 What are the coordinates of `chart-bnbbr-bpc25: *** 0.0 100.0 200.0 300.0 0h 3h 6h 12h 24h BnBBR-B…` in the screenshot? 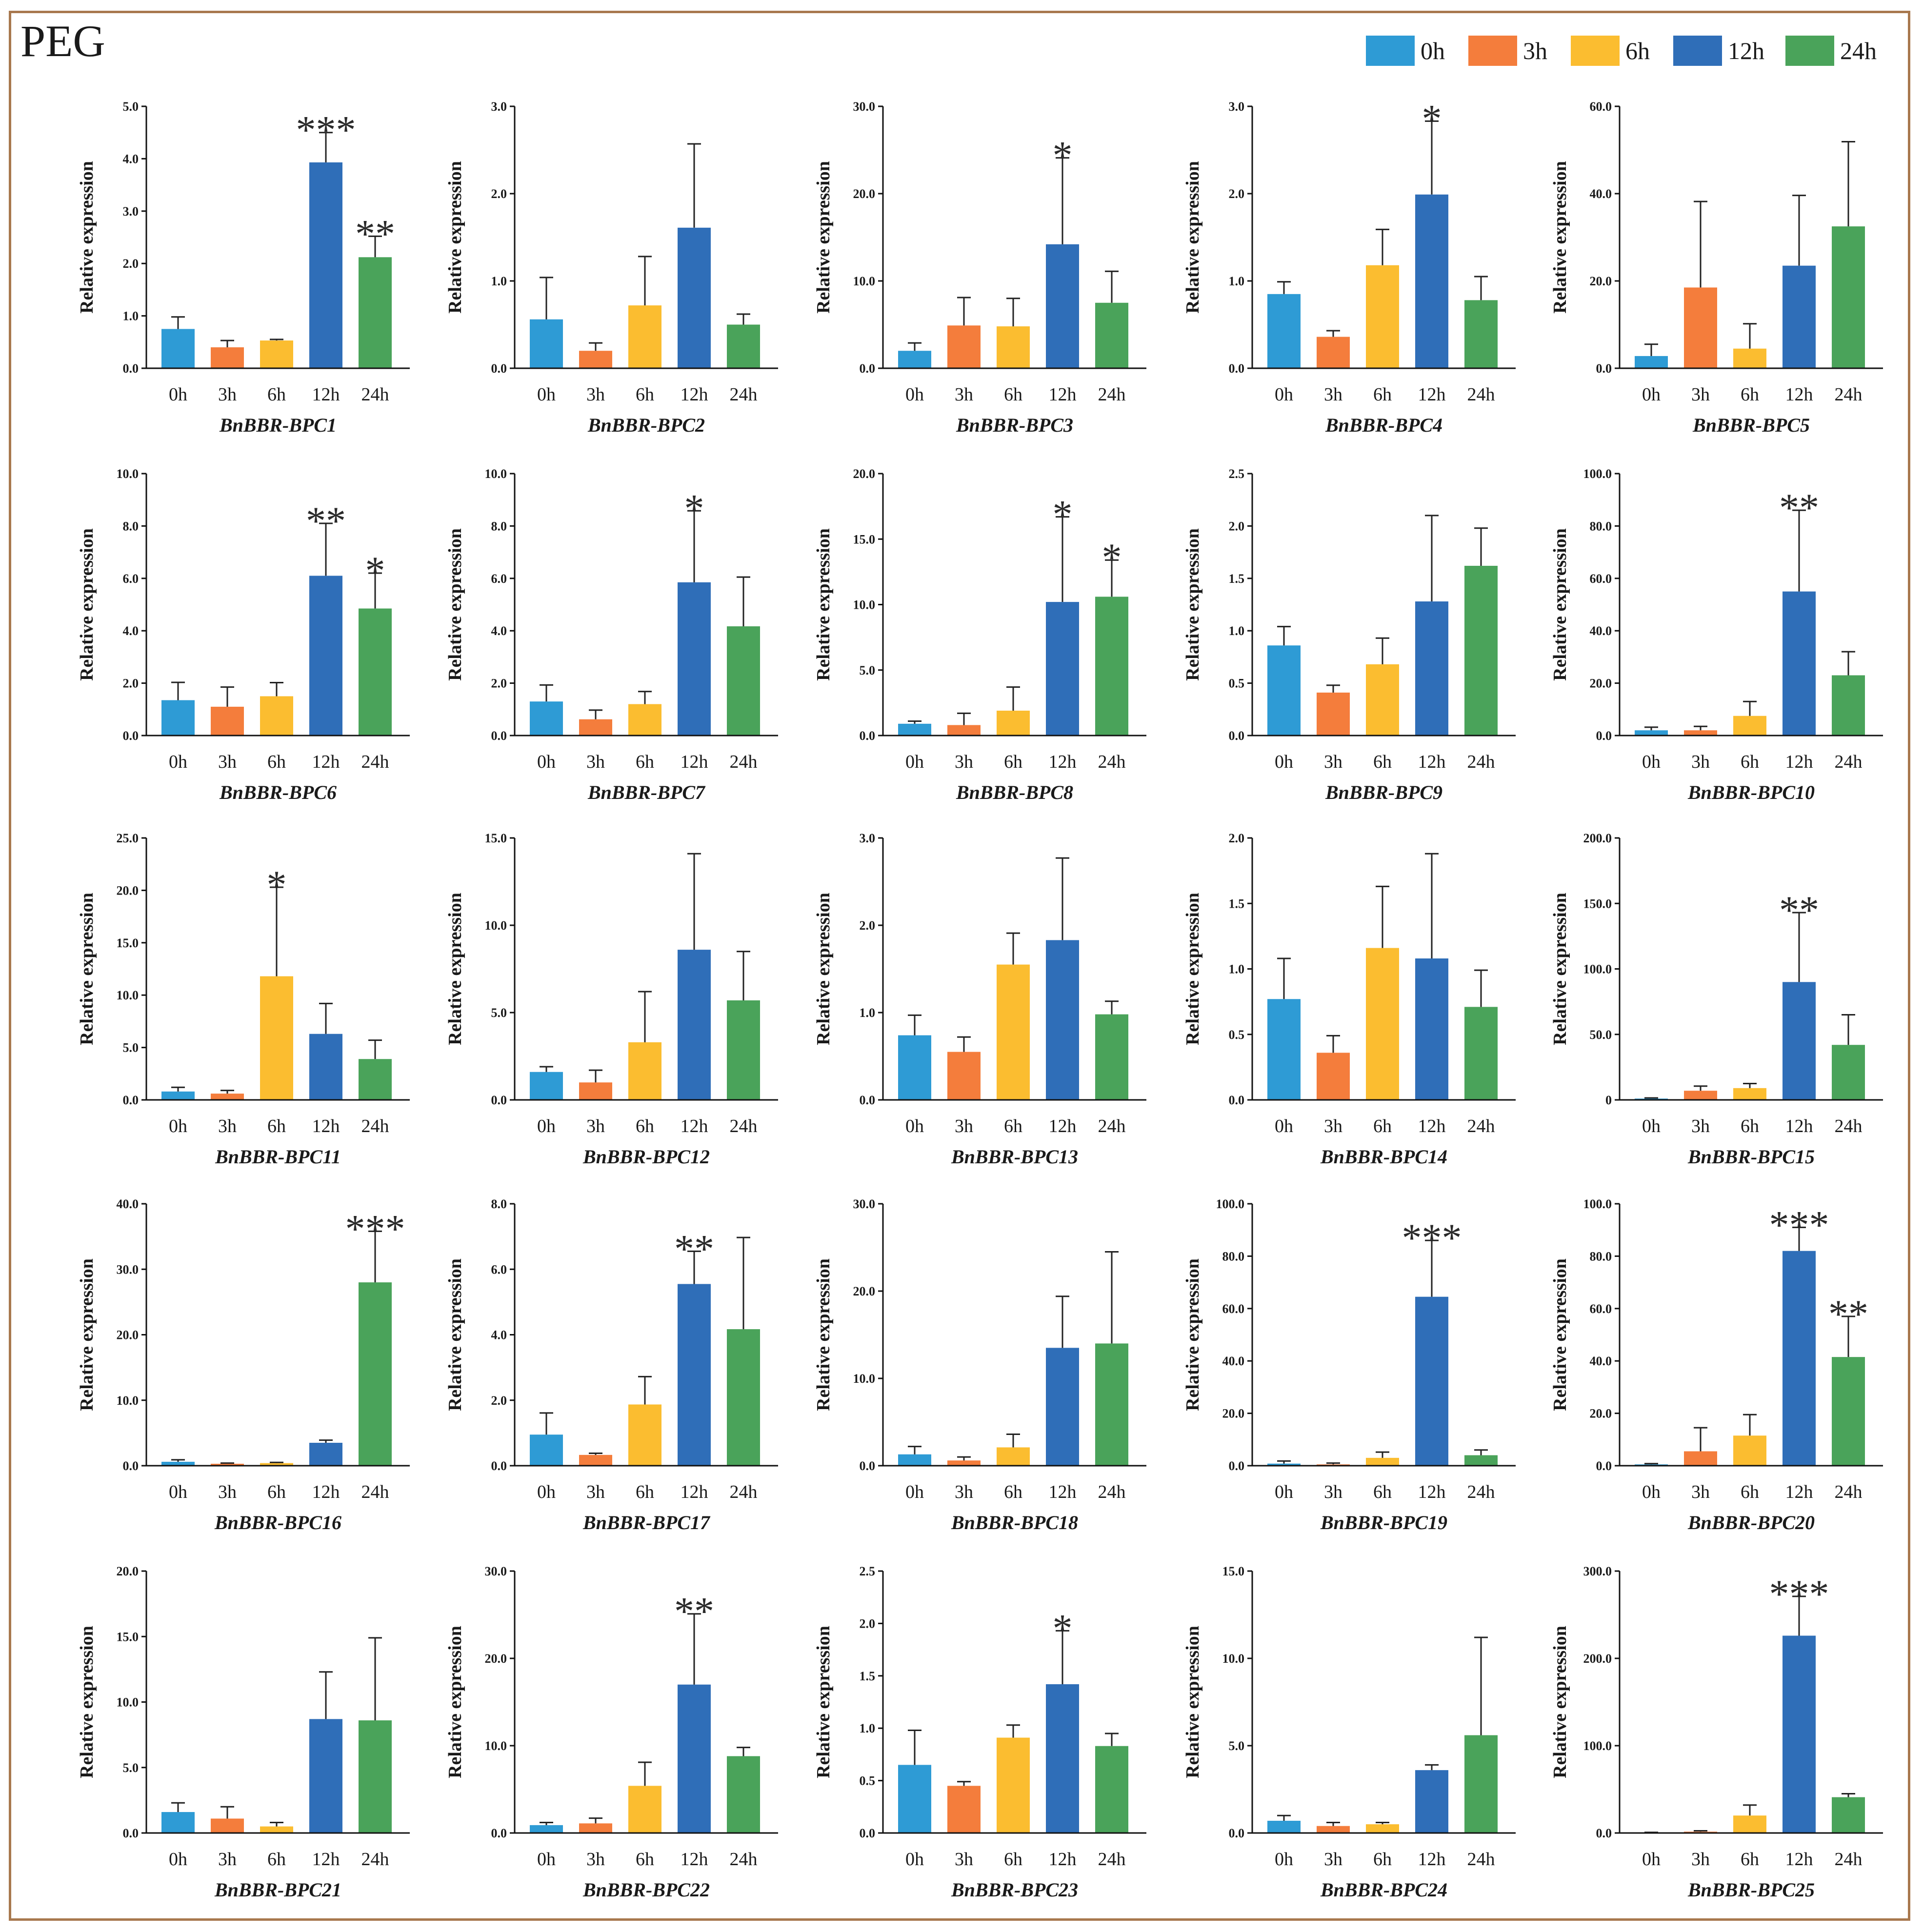 It's located at (1716, 1732).